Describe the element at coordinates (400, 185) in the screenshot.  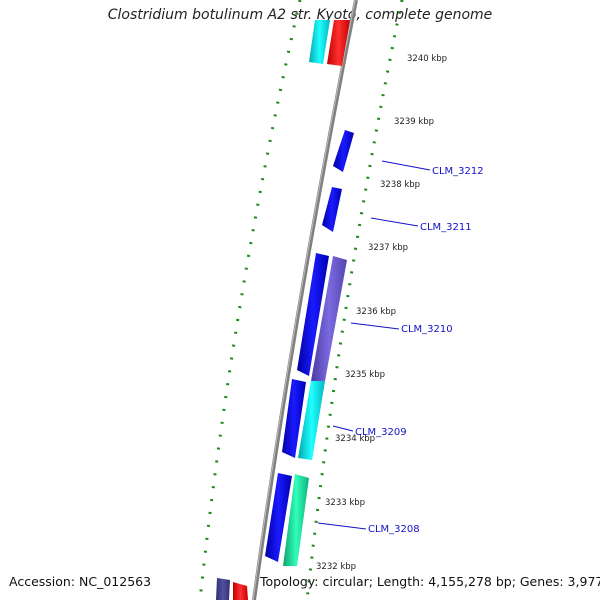
I see `tick-label: 3238 kbp` at that location.